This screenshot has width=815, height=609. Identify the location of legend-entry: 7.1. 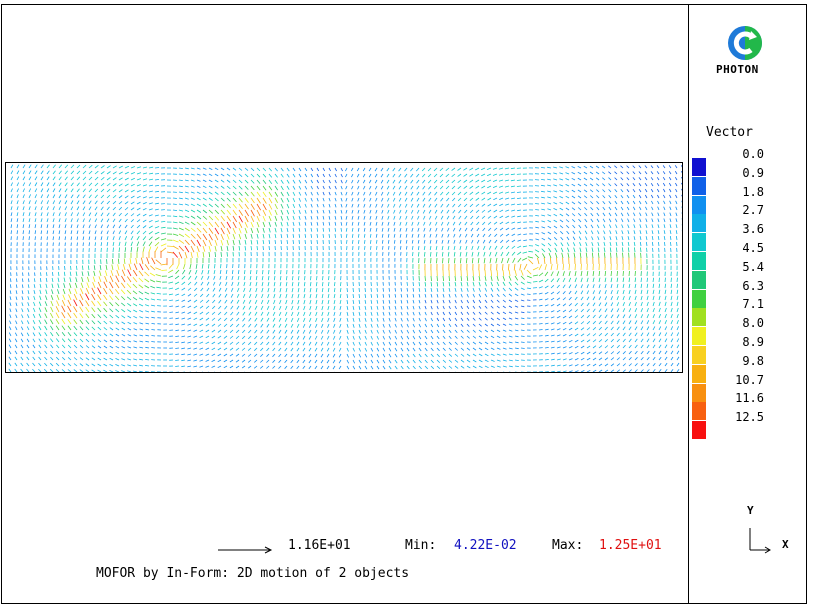
(732, 312).